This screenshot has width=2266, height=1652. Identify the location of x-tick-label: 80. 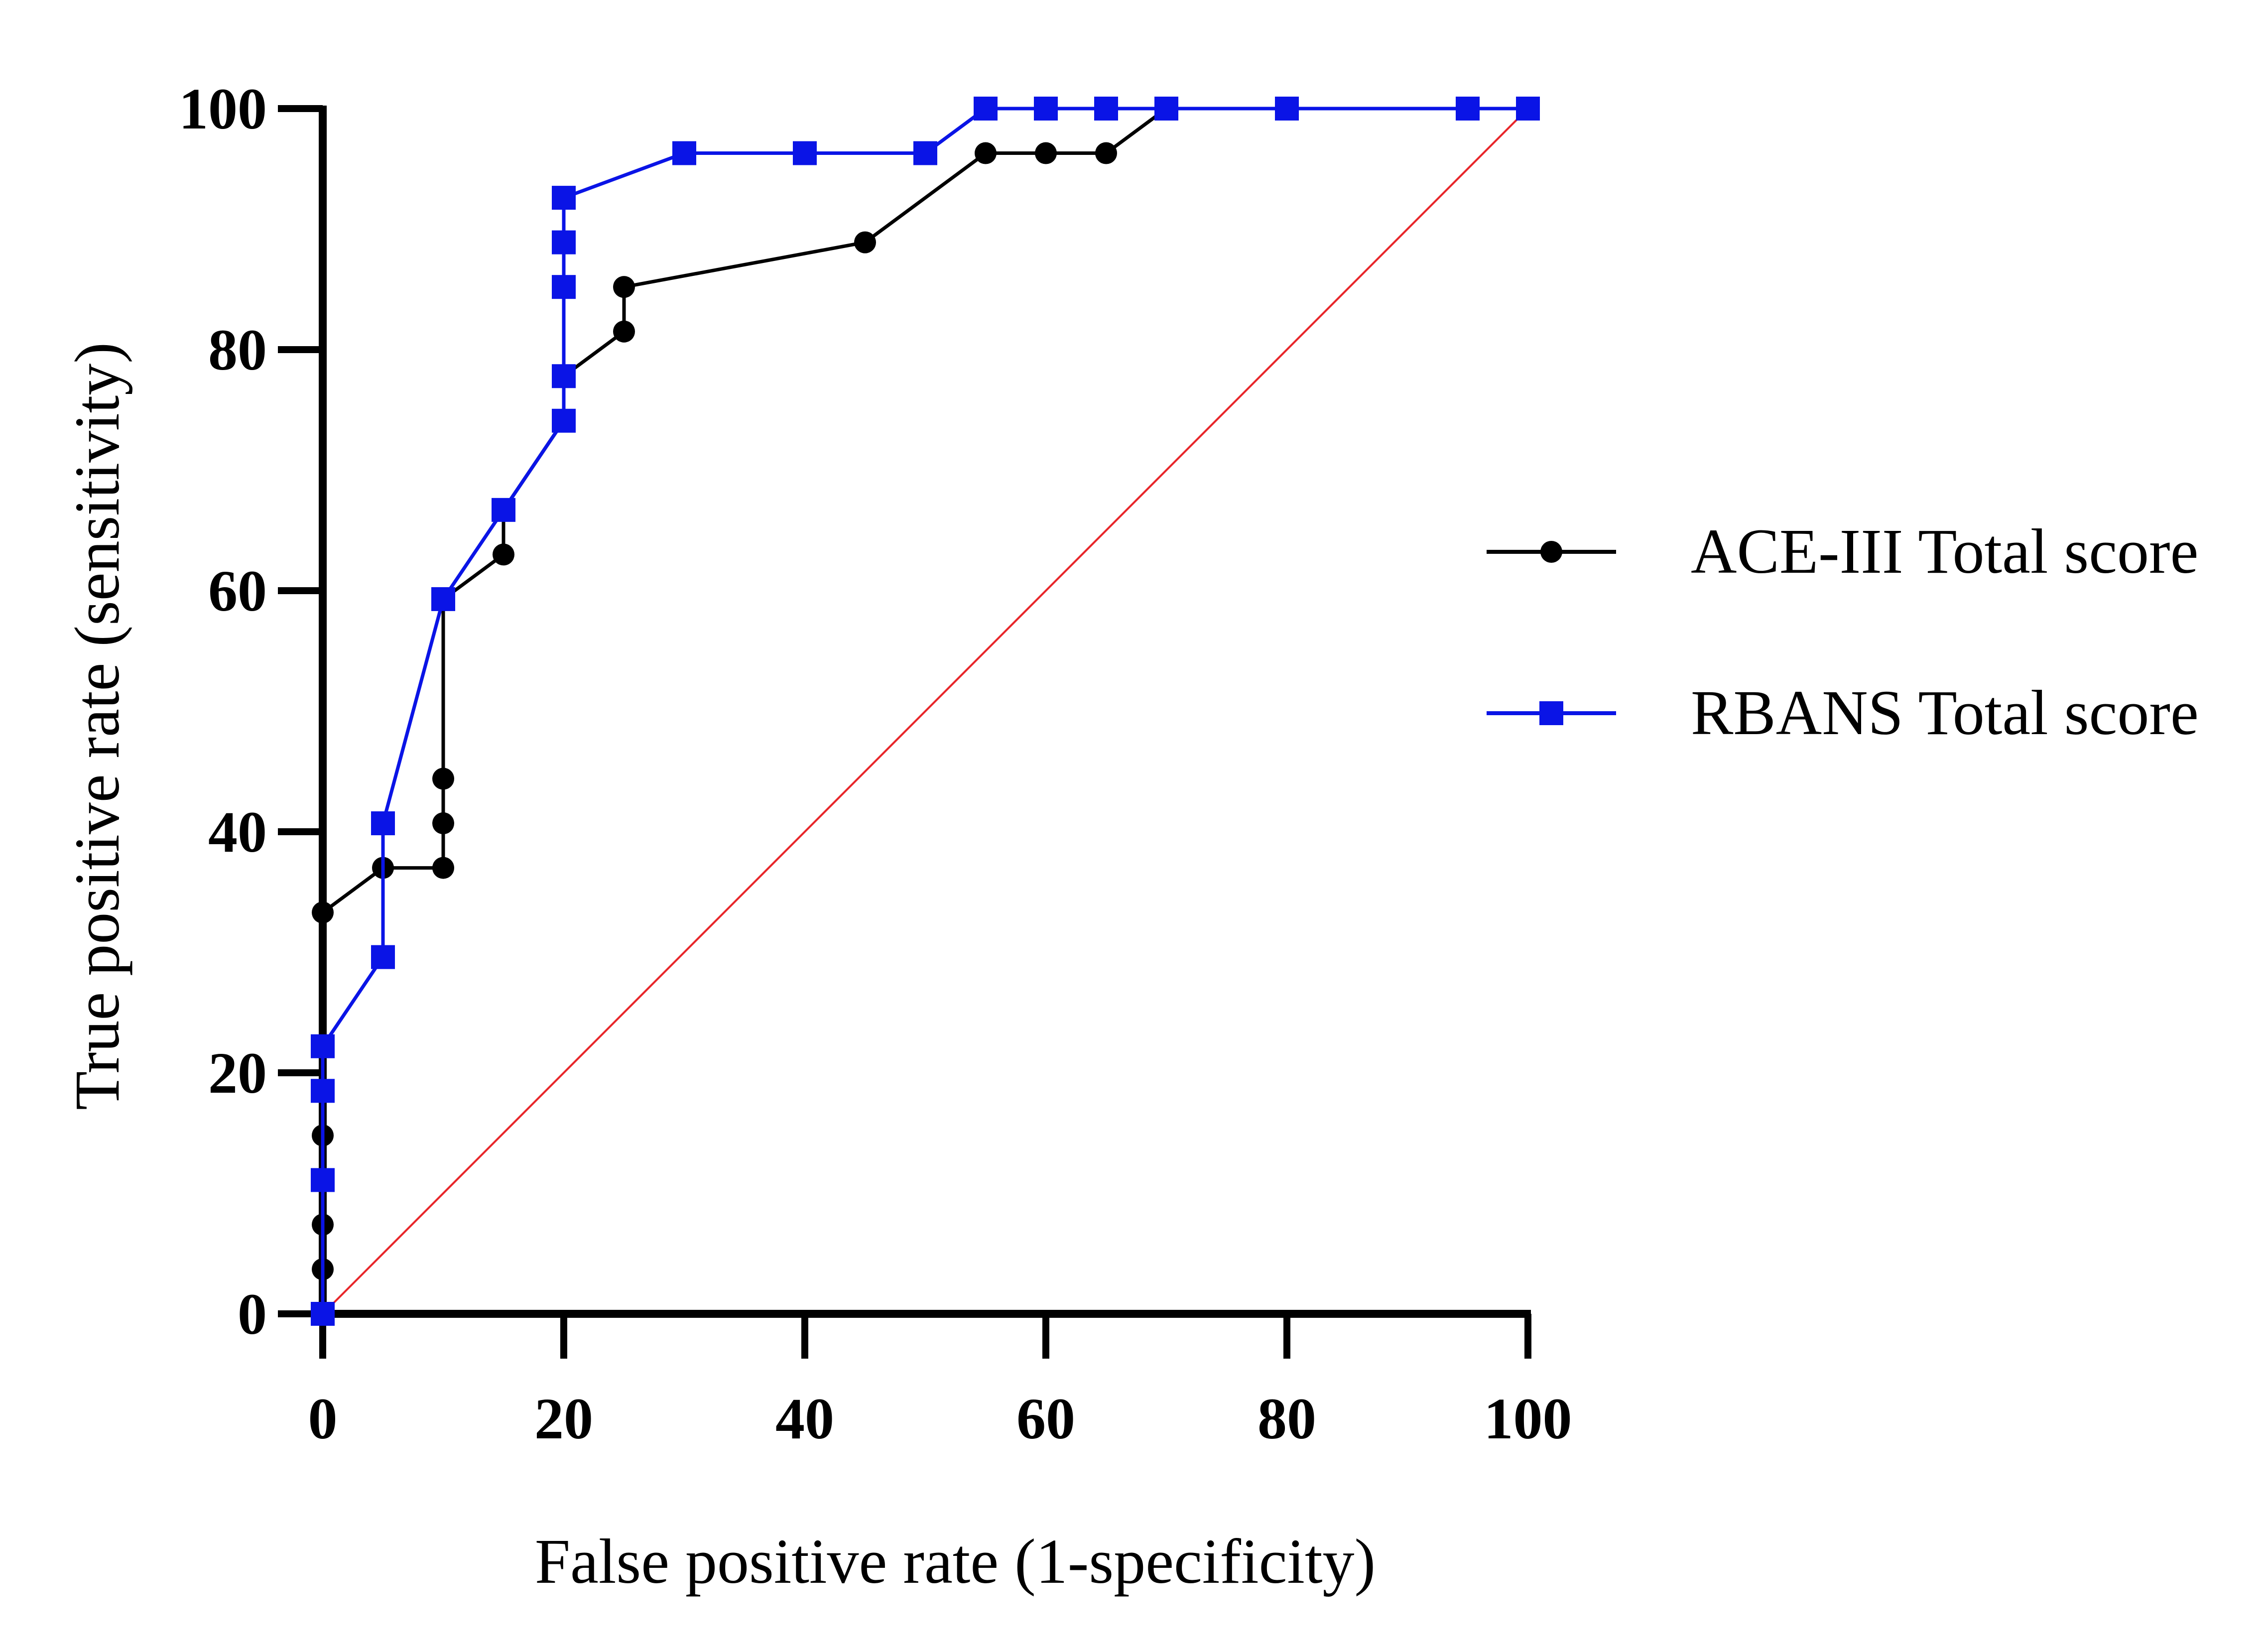
(1287, 1419).